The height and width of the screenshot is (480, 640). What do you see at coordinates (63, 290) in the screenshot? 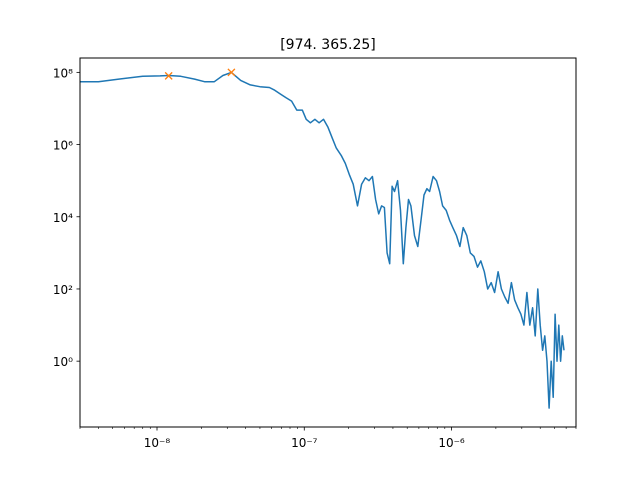
I see `y-tick-label: 10²` at bounding box center [63, 290].